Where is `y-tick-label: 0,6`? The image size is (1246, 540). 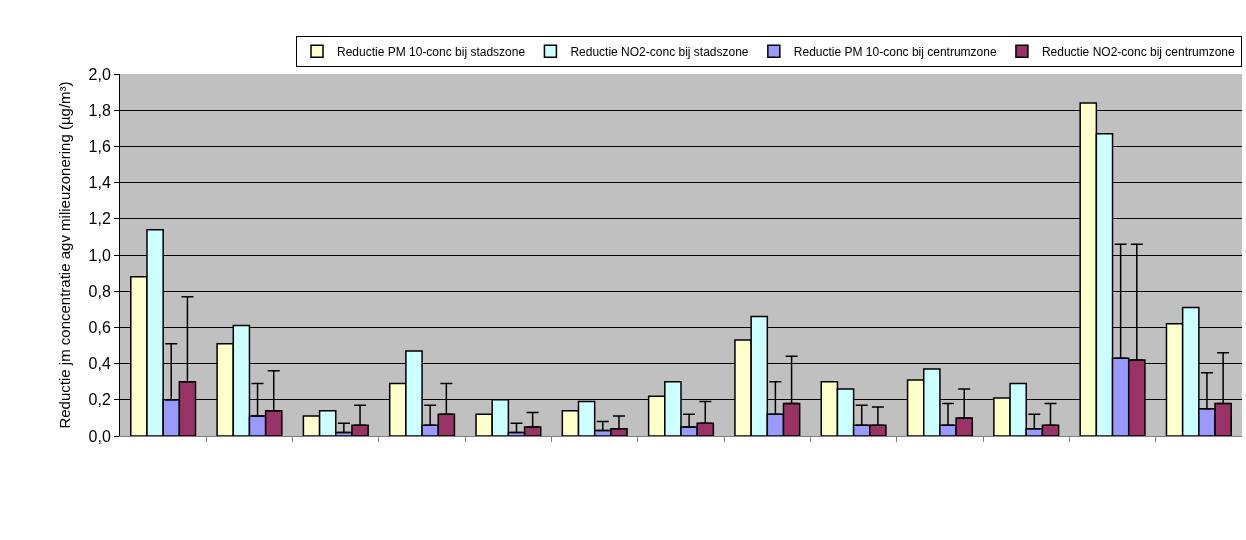
y-tick-label: 0,6 is located at coordinates (99, 327).